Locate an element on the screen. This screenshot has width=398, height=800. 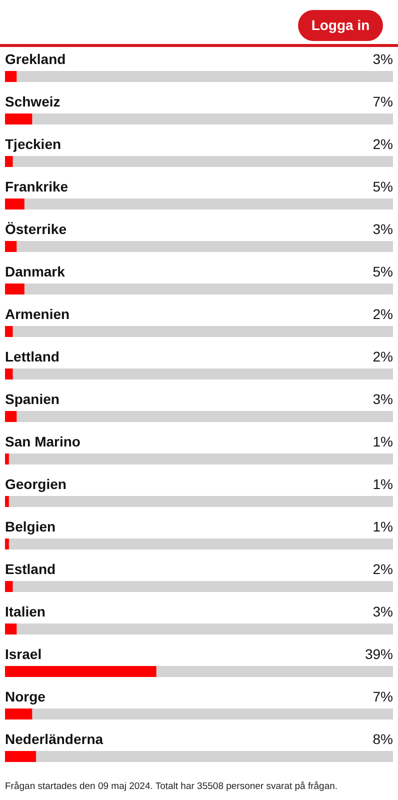
data-label: 8% is located at coordinates (382, 739).